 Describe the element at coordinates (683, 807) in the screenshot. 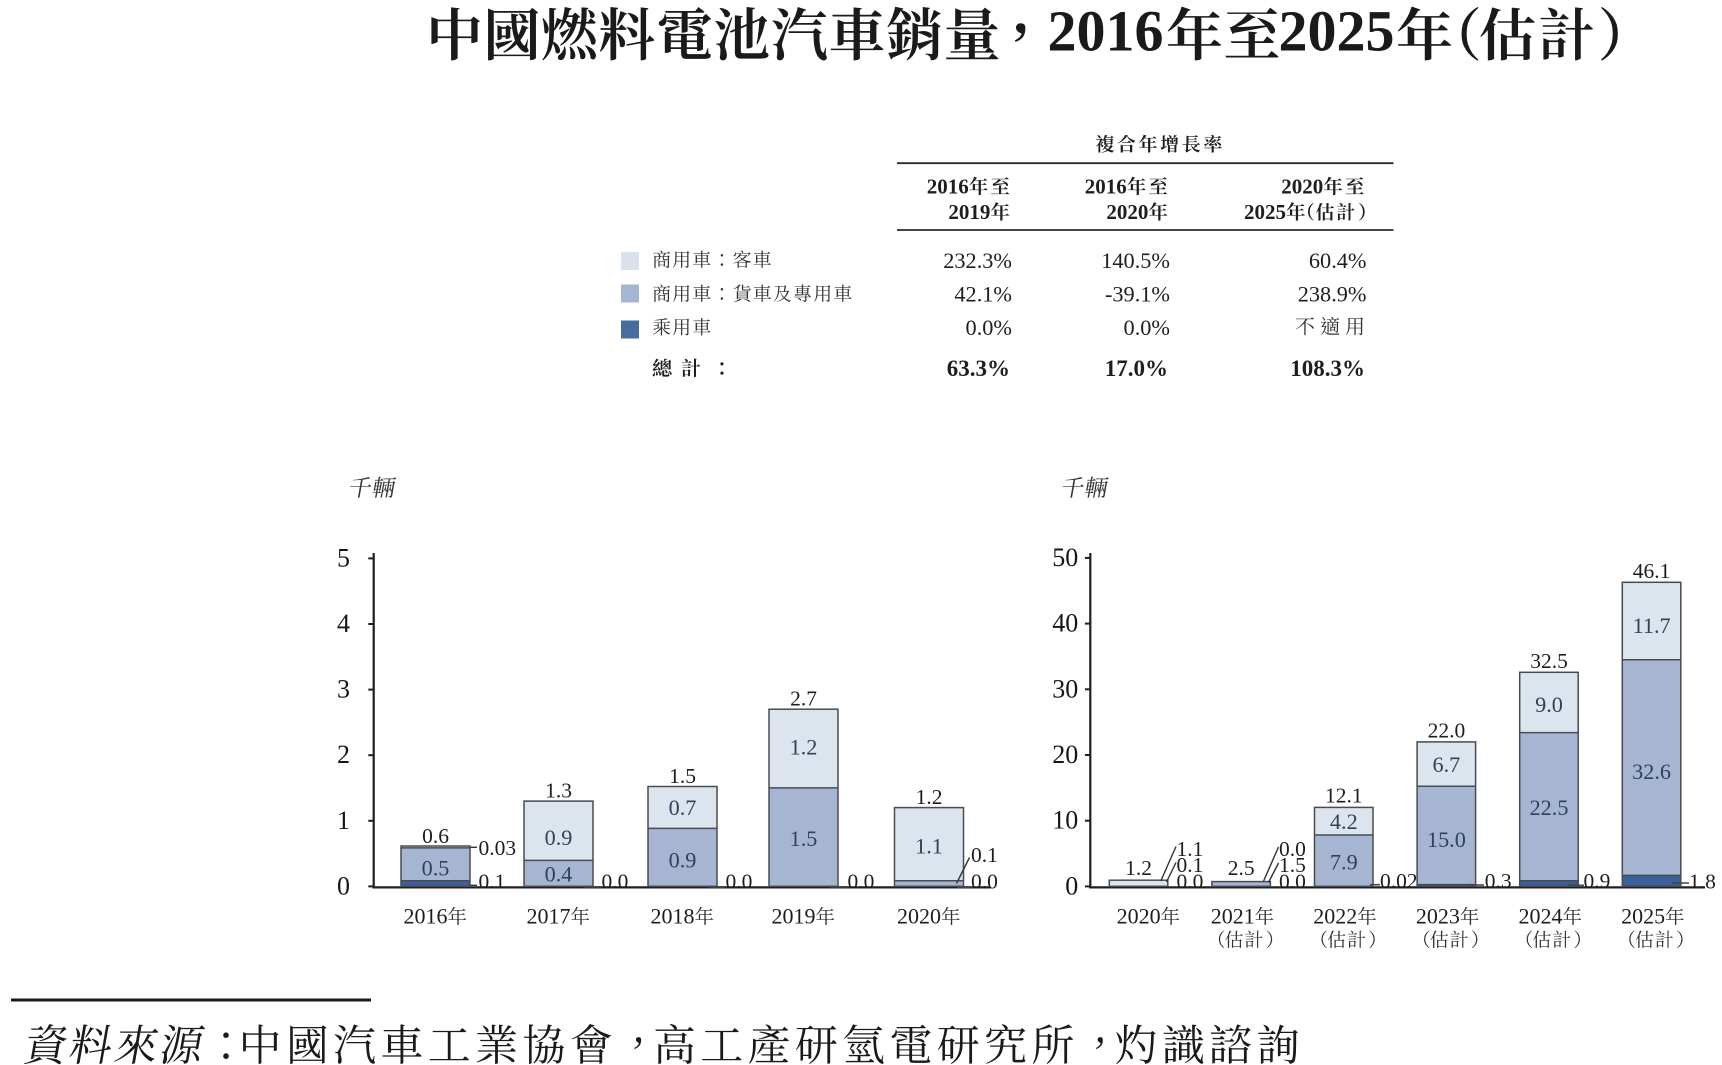

I see `svg-text: 0.7` at that location.